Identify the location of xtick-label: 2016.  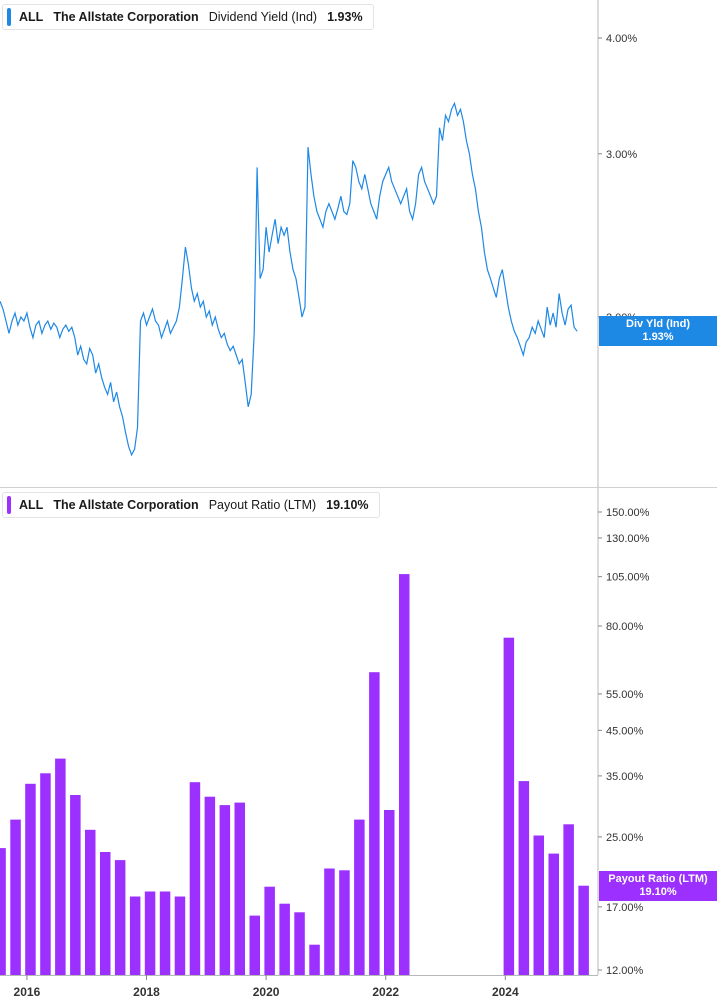
(27, 992).